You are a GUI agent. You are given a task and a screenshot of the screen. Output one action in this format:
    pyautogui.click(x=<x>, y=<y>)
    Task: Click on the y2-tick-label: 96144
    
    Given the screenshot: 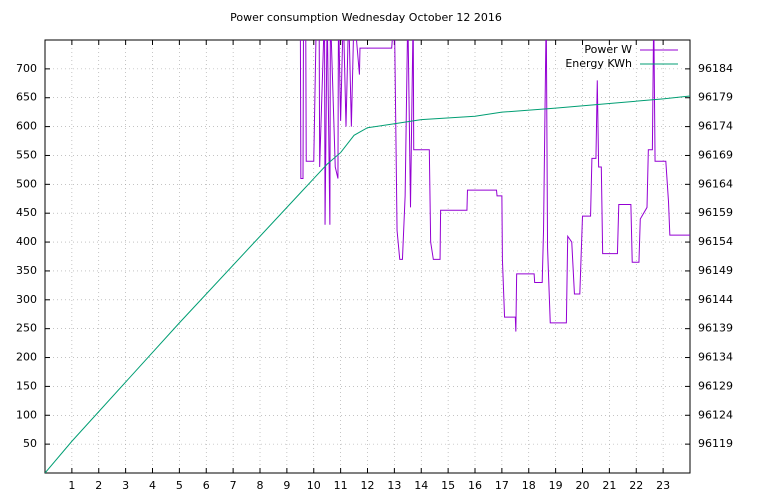 What is the action you would take?
    pyautogui.click(x=715, y=299)
    